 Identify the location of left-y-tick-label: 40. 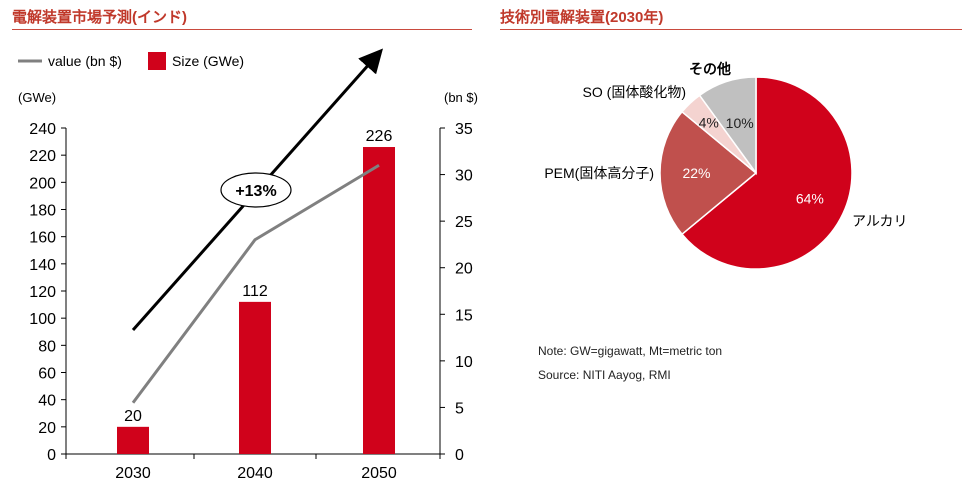
(47, 401).